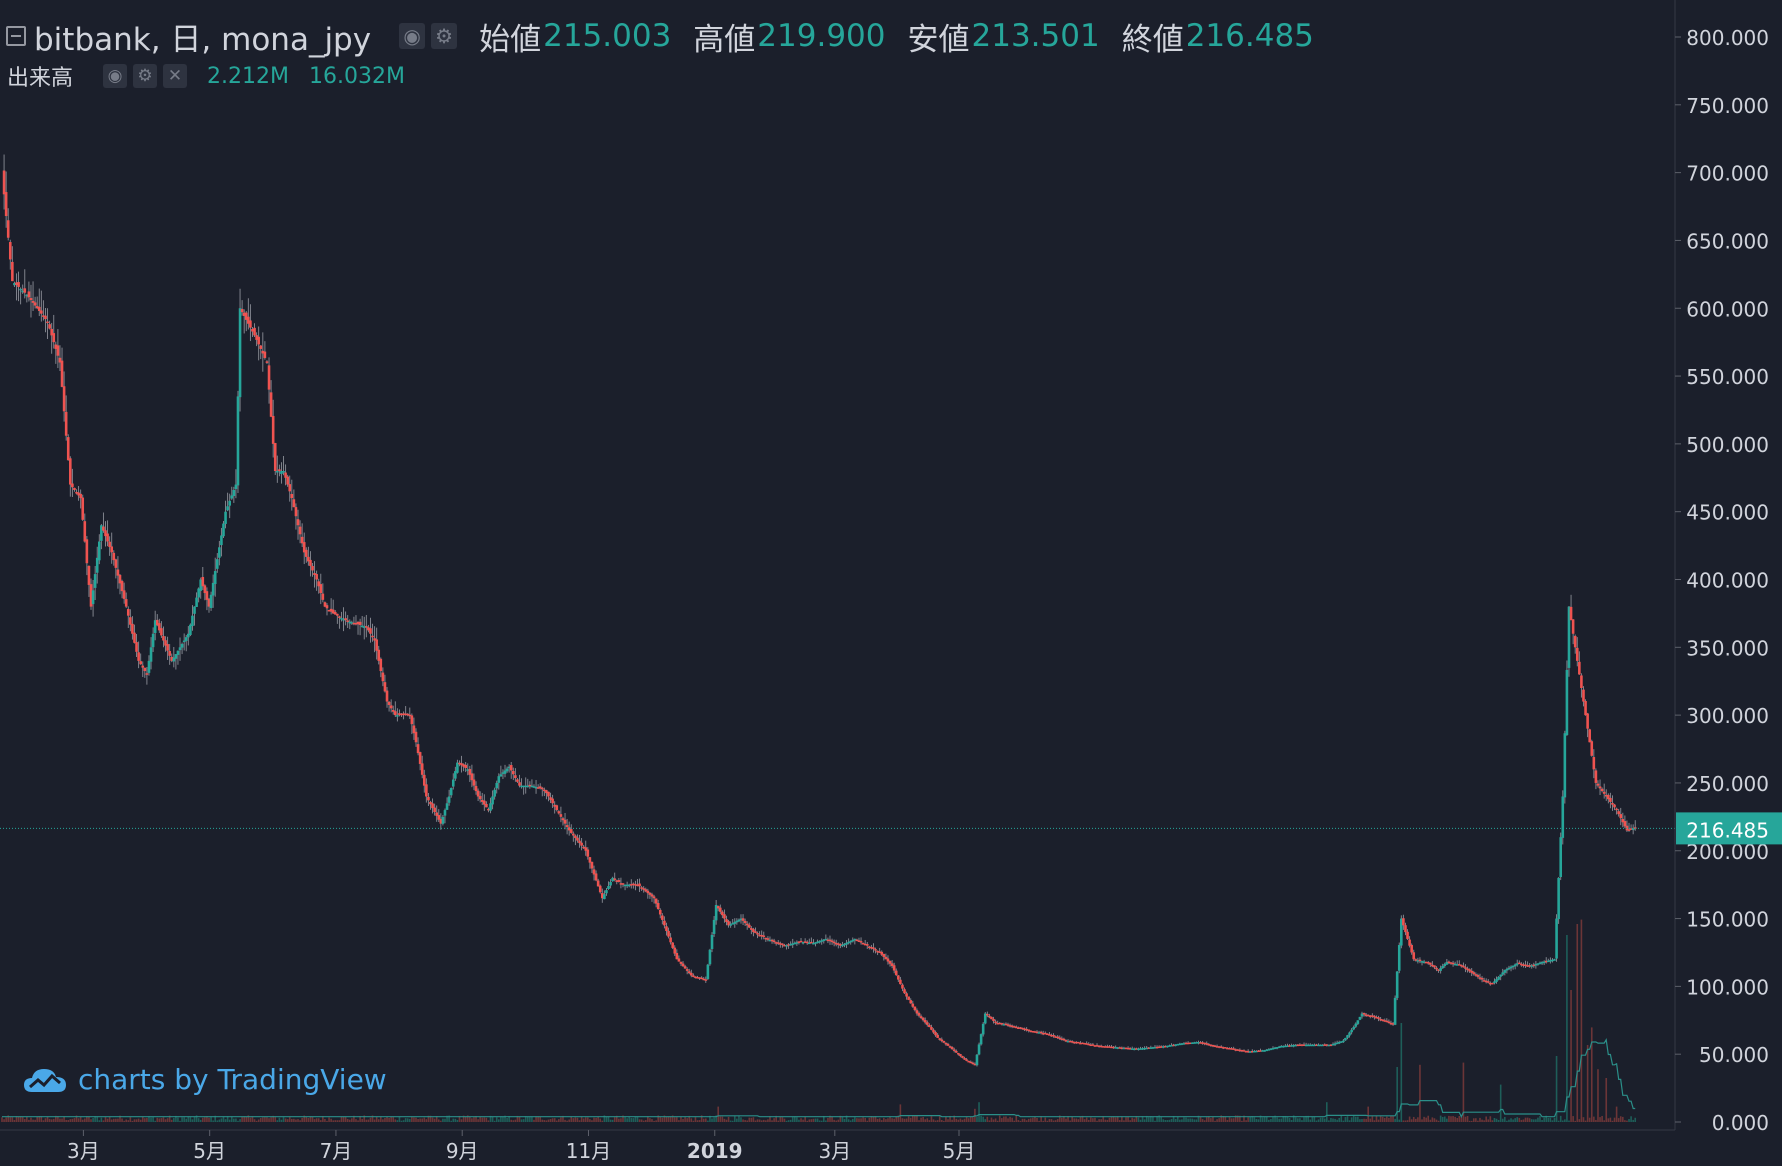 The height and width of the screenshot is (1166, 1782). Describe the element at coordinates (16, 36) in the screenshot. I see `collapse-icon` at that location.